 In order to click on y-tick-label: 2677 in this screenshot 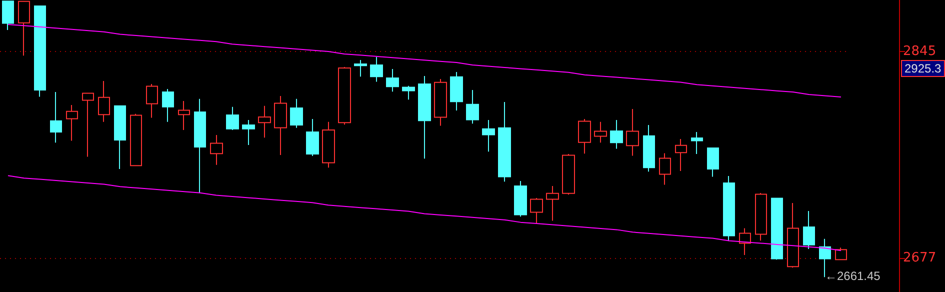, I will do `click(919, 258)`.